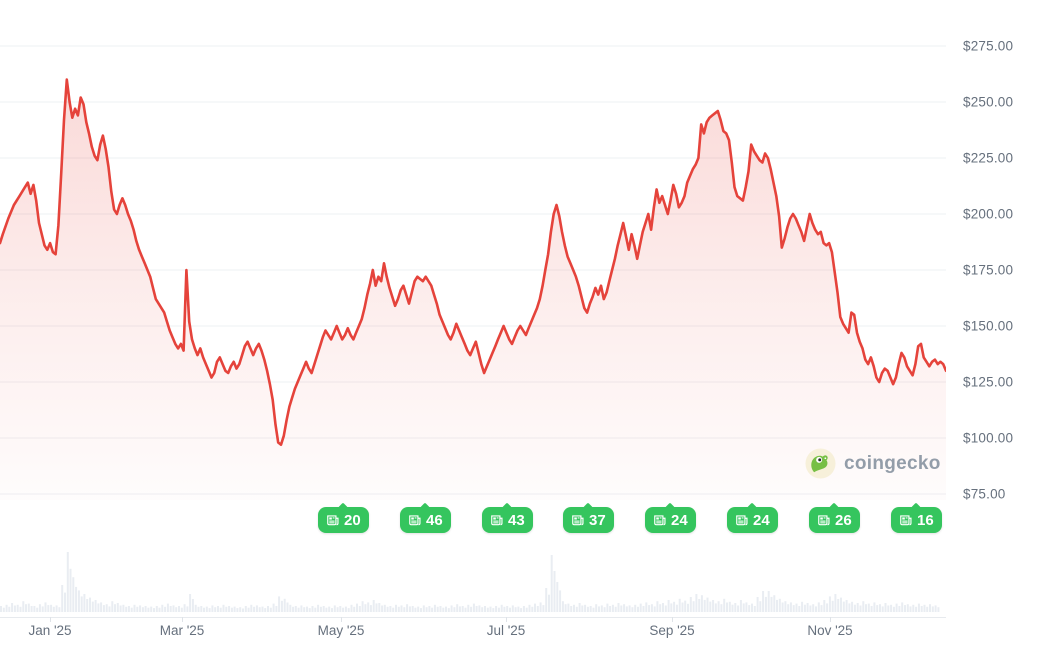 The height and width of the screenshot is (657, 1037). Describe the element at coordinates (916, 520) in the screenshot. I see `news-count-badge: 16` at that location.